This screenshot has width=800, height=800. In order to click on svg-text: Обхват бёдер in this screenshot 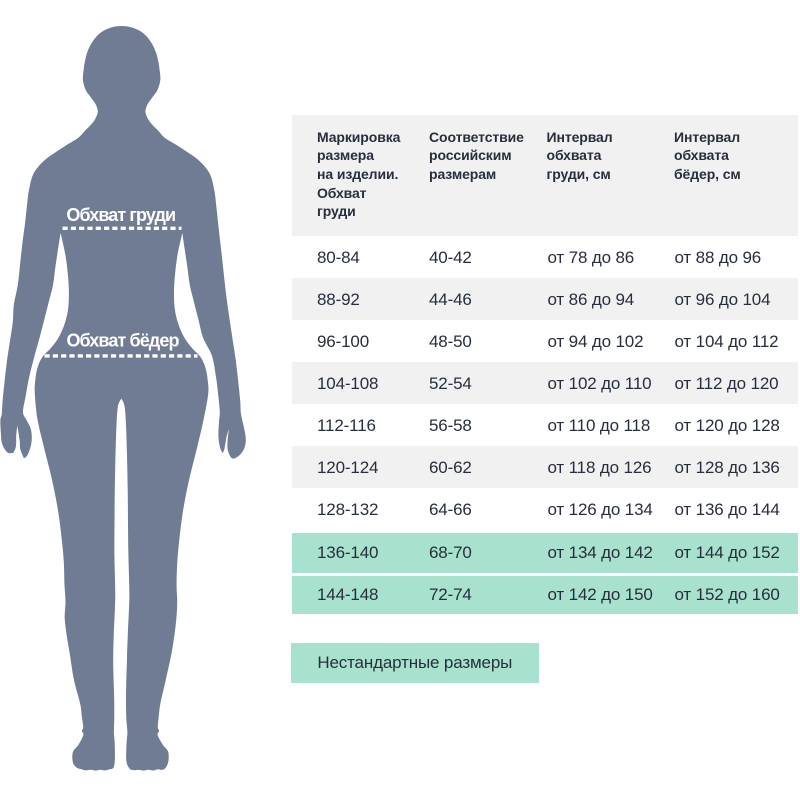, I will do `click(122, 341)`.